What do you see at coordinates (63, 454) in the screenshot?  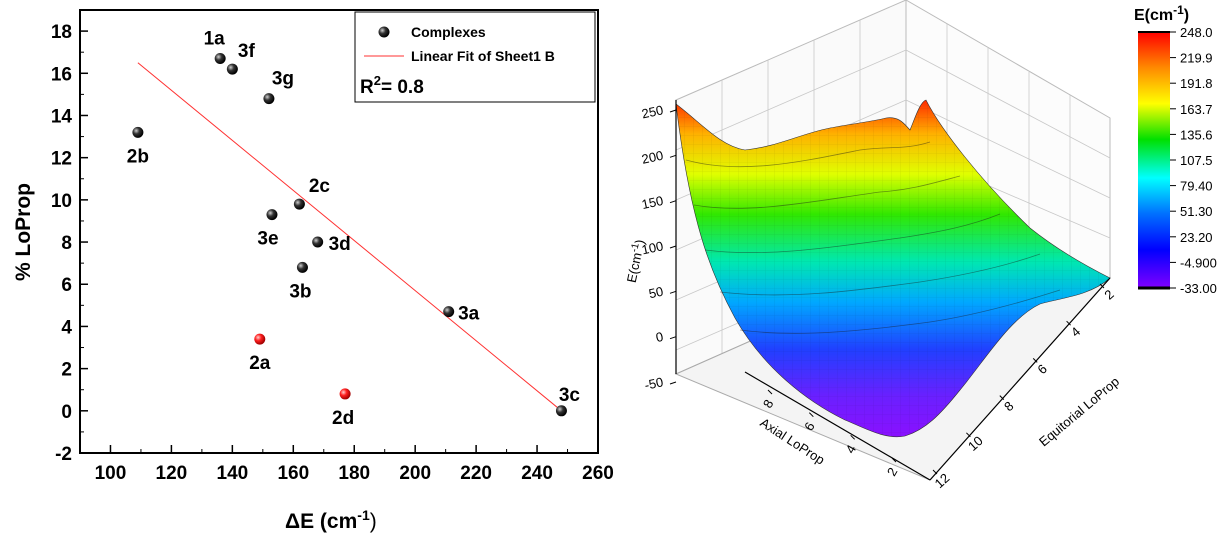 I see `y-tick-label: -2` at bounding box center [63, 454].